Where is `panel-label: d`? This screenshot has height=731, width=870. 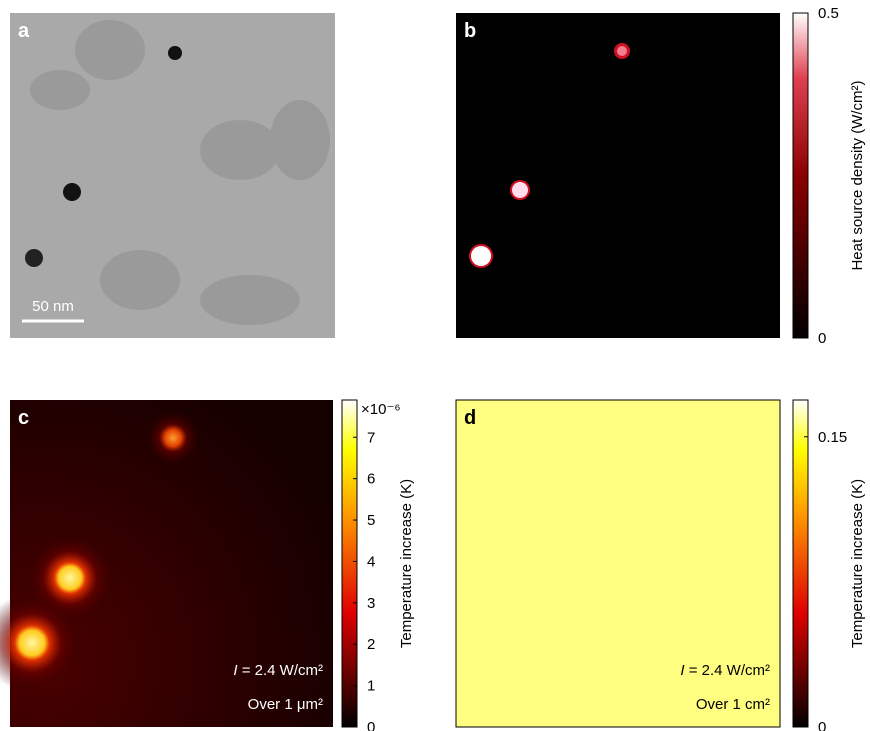
panel-label: d is located at coordinates (470, 418).